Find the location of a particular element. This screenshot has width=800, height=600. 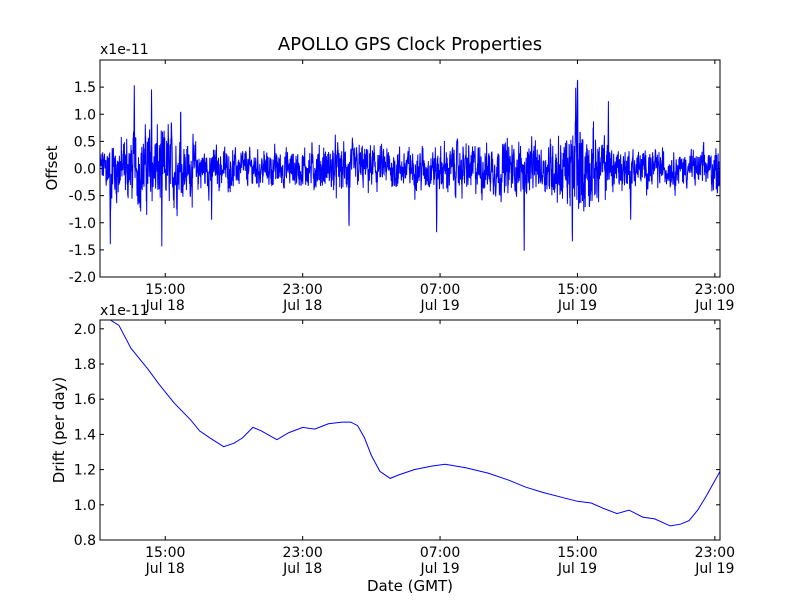

offset-y-label: Offset is located at coordinates (52, 167).